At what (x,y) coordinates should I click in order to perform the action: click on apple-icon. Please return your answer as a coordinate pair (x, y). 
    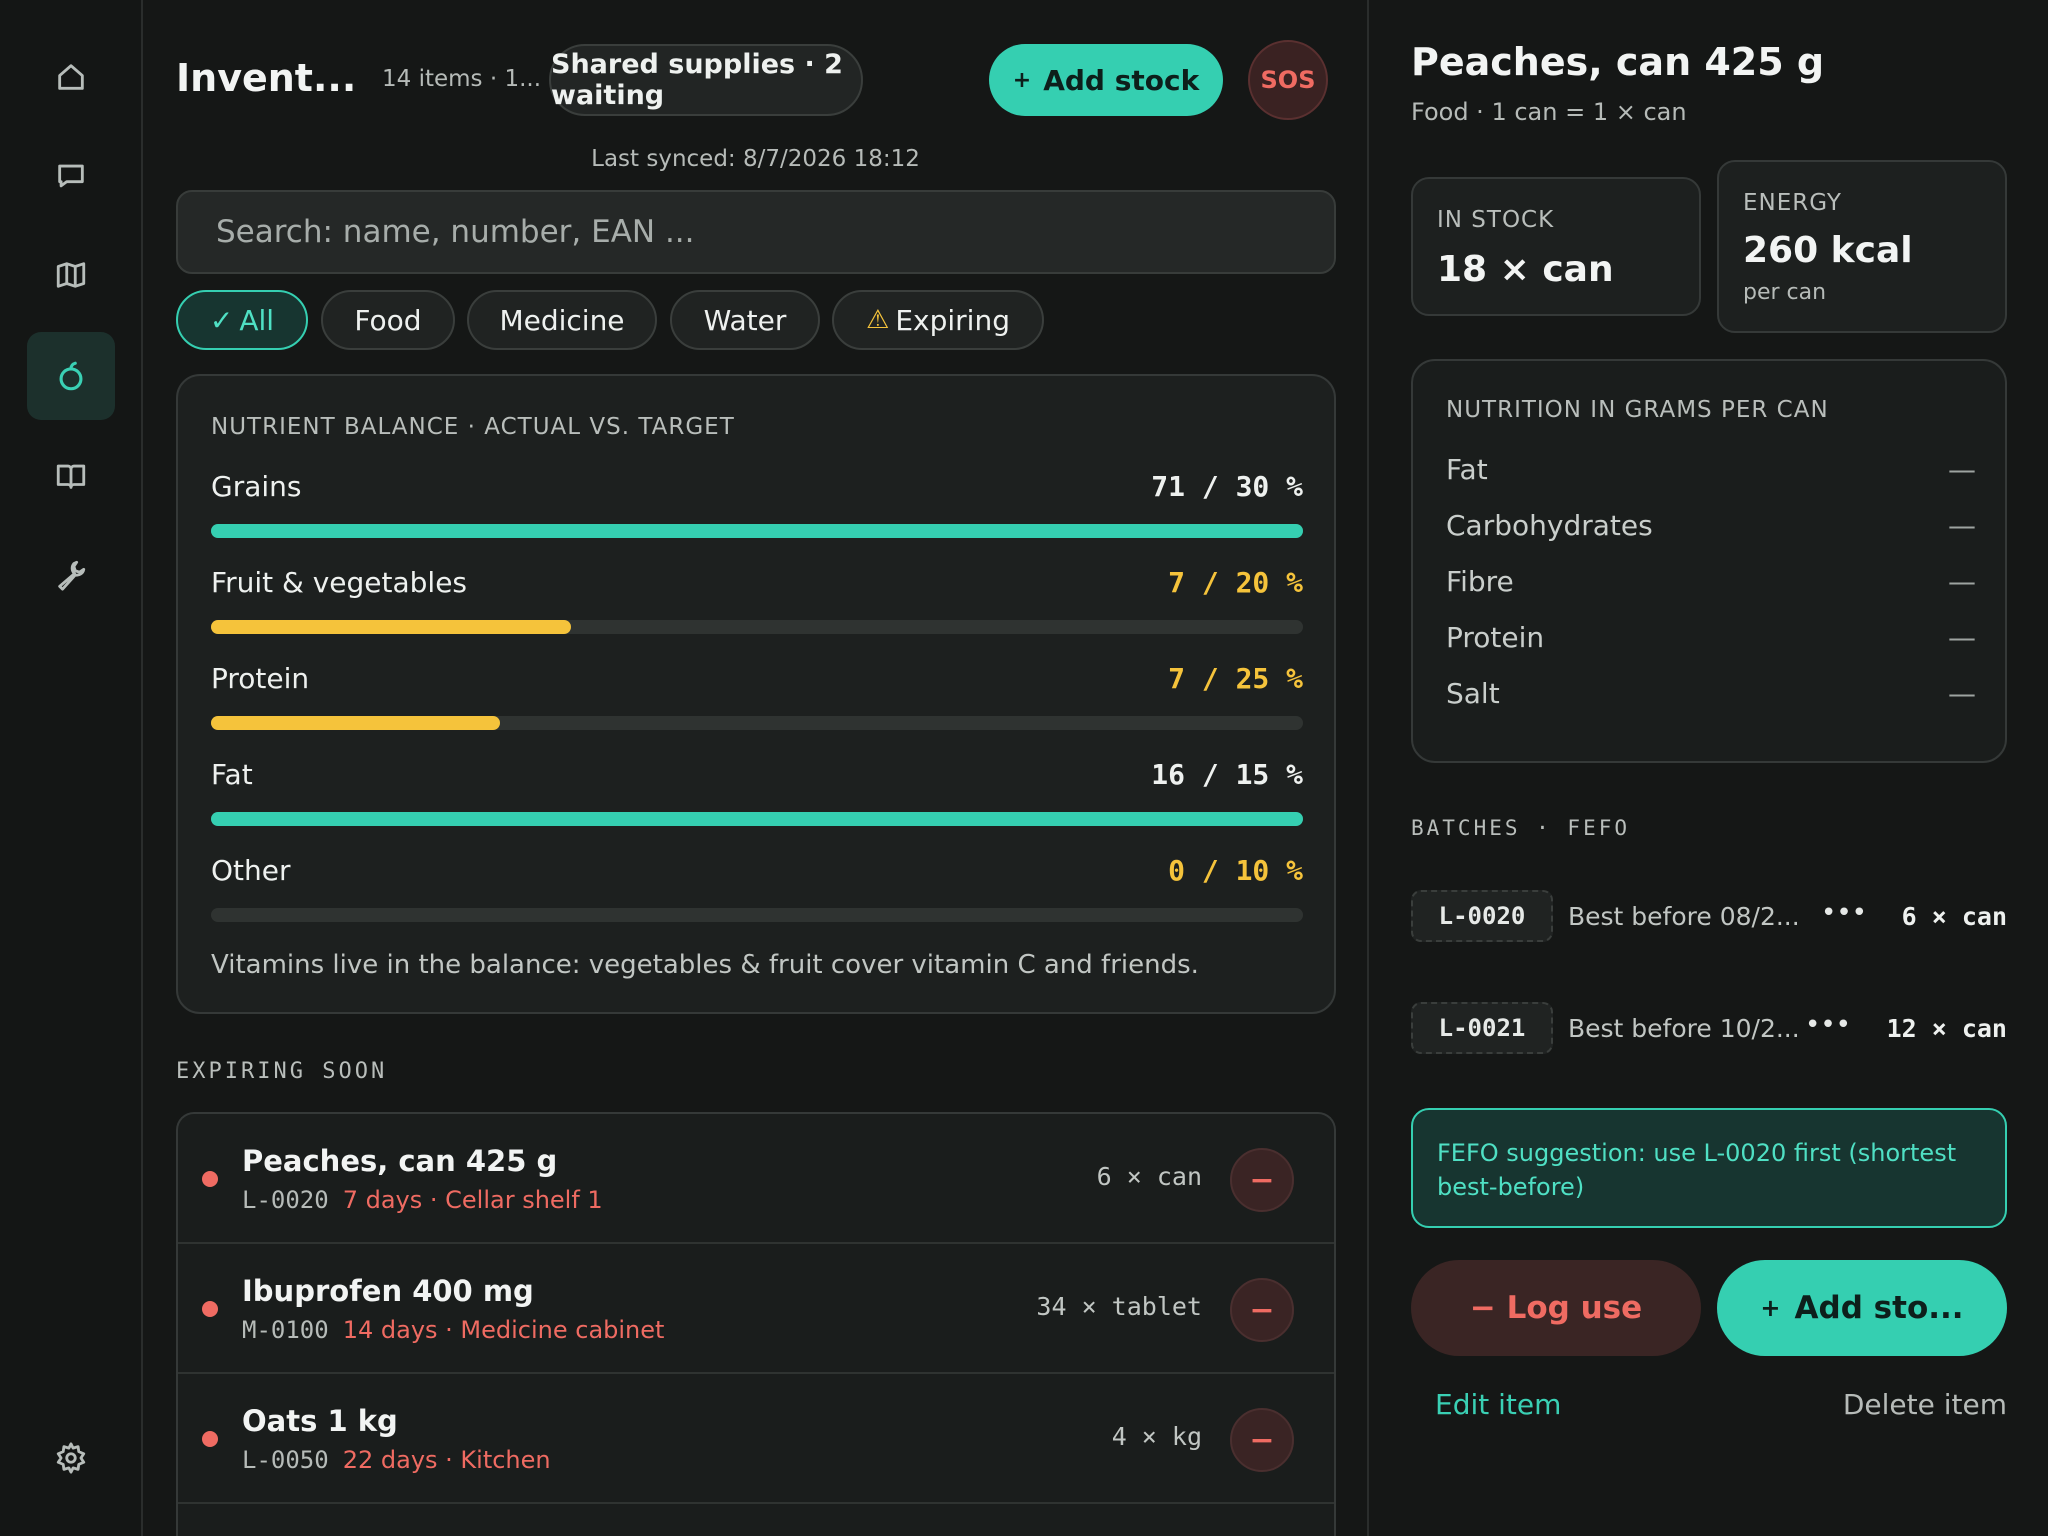
    Looking at the image, I should click on (71, 376).